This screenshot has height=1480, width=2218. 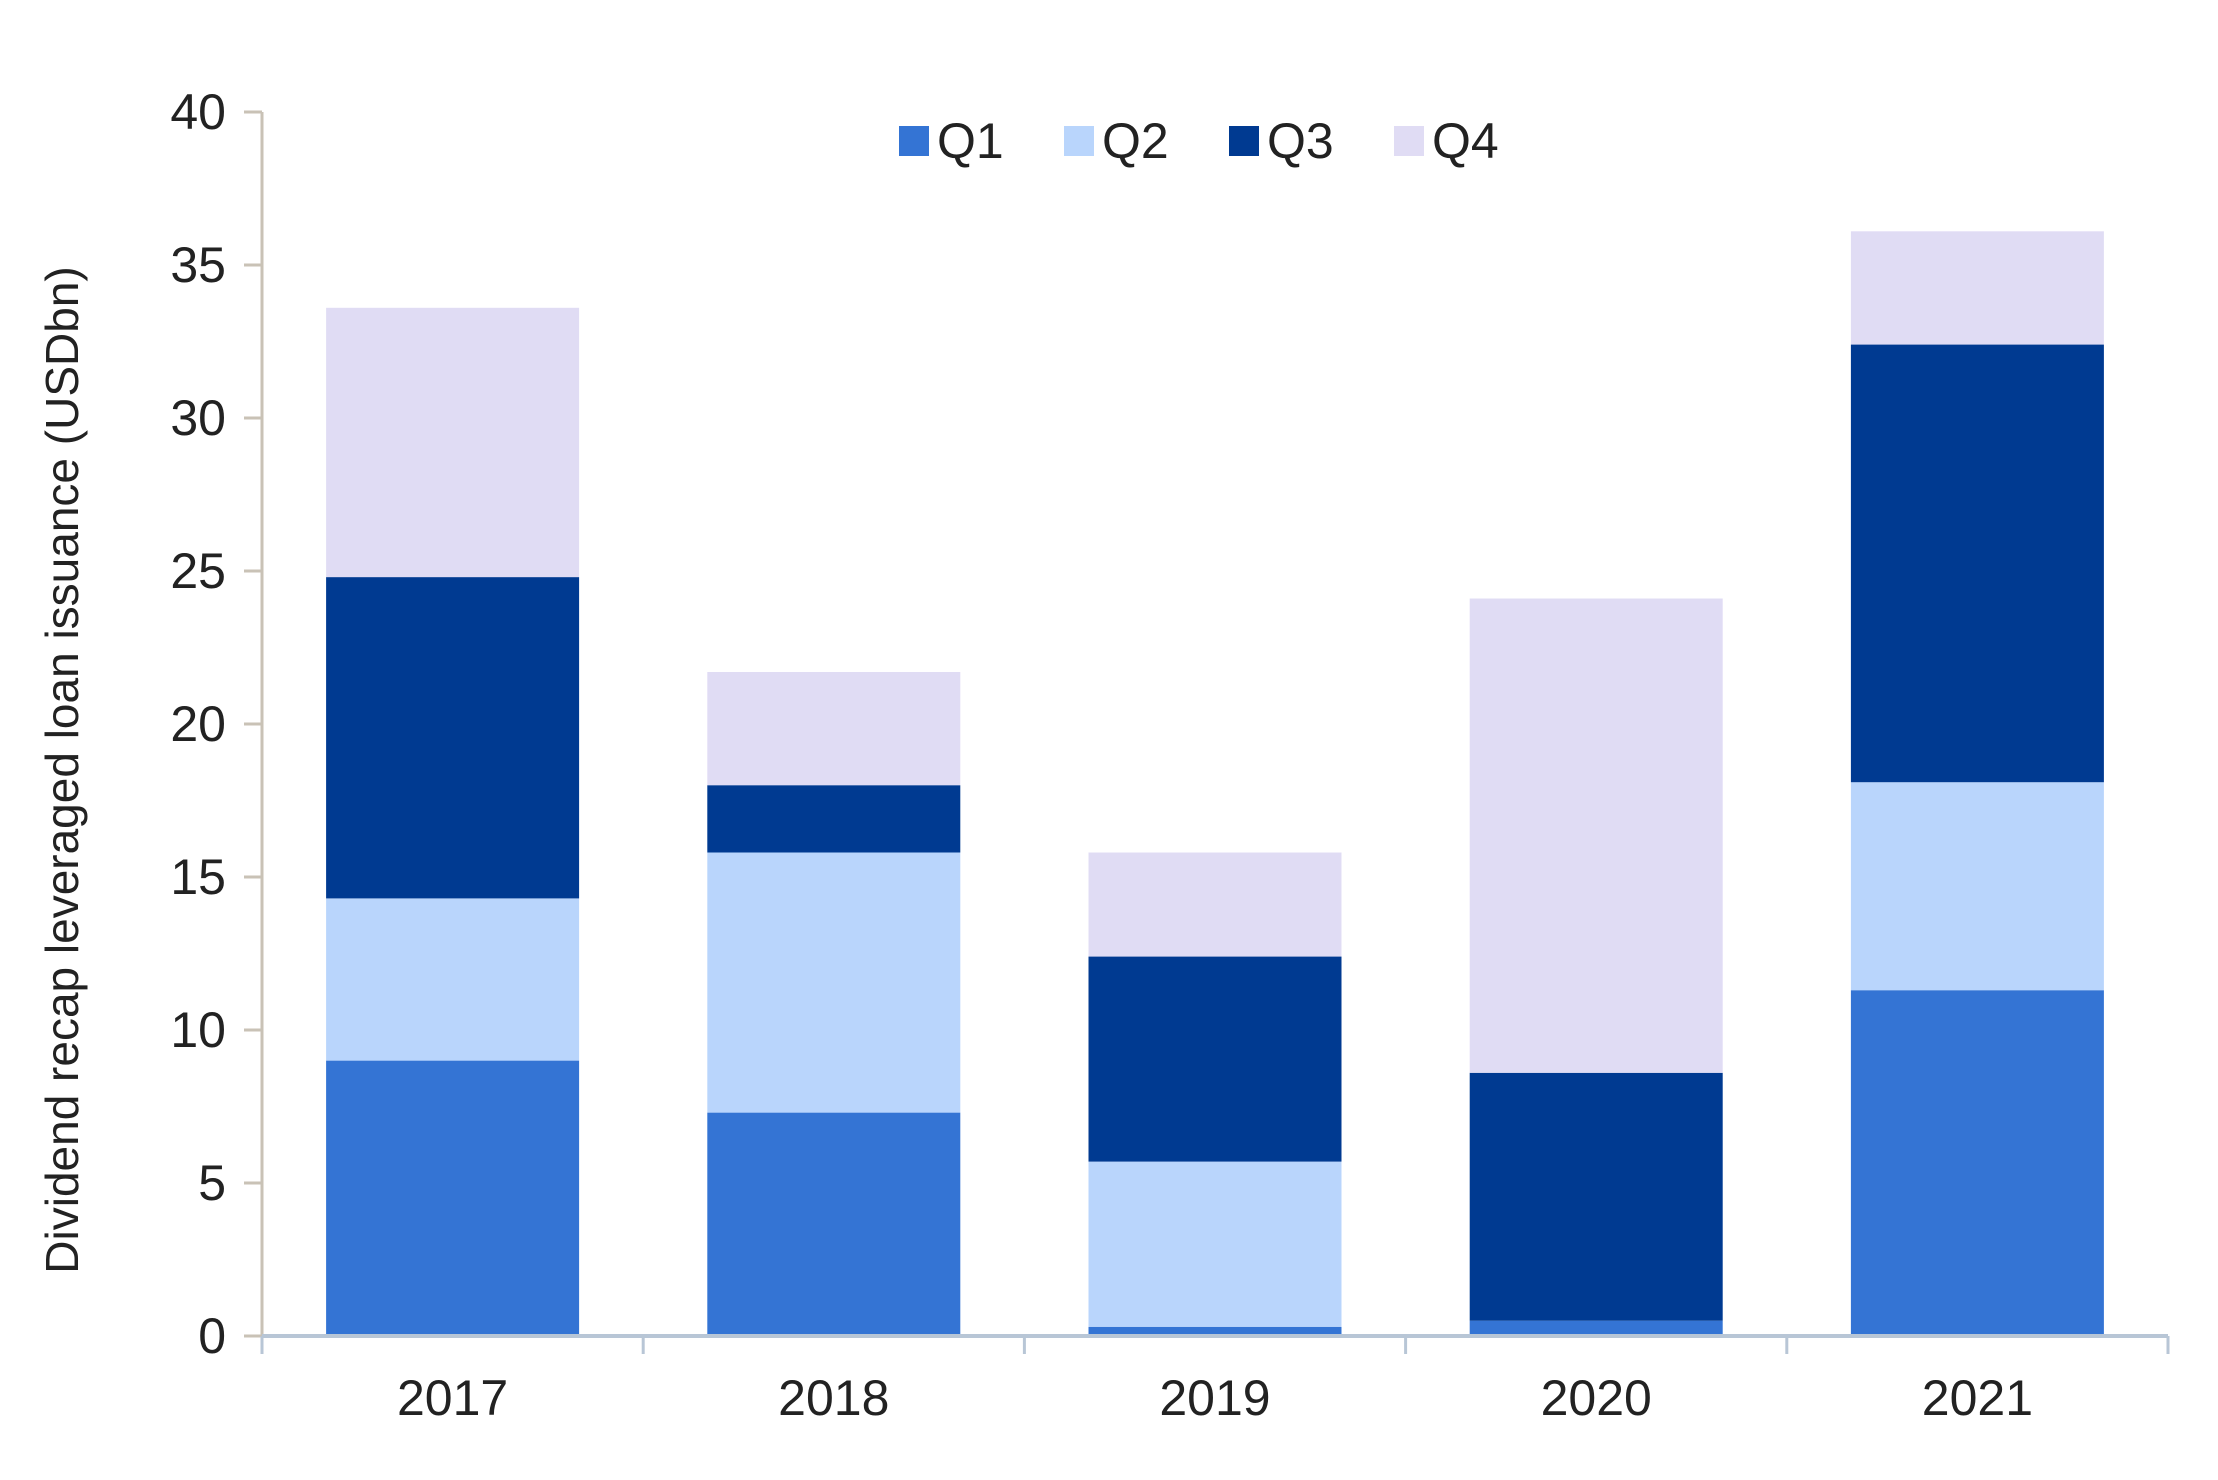 What do you see at coordinates (1977, 288) in the screenshot?
I see `bar-2021-q4` at bounding box center [1977, 288].